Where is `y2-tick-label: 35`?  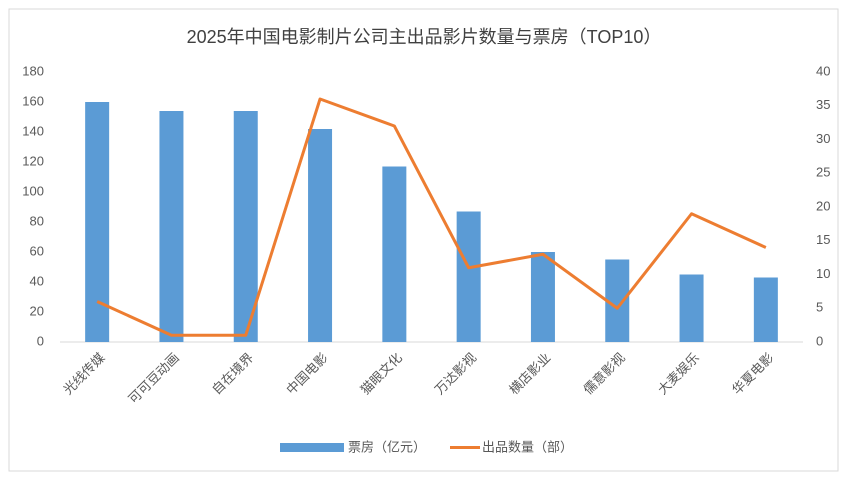
y2-tick-label: 35 is located at coordinates (823, 104).